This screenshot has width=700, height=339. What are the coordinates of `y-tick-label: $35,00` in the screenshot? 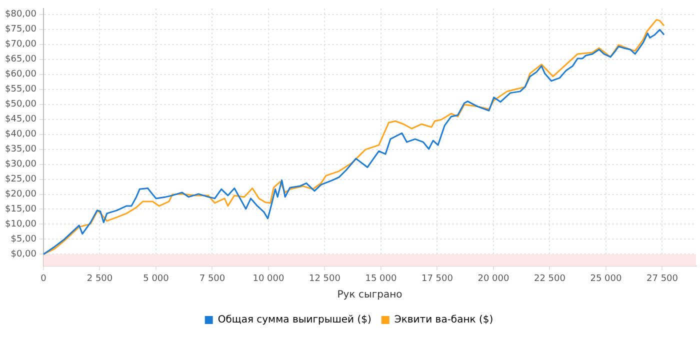 It's located at (20, 149).